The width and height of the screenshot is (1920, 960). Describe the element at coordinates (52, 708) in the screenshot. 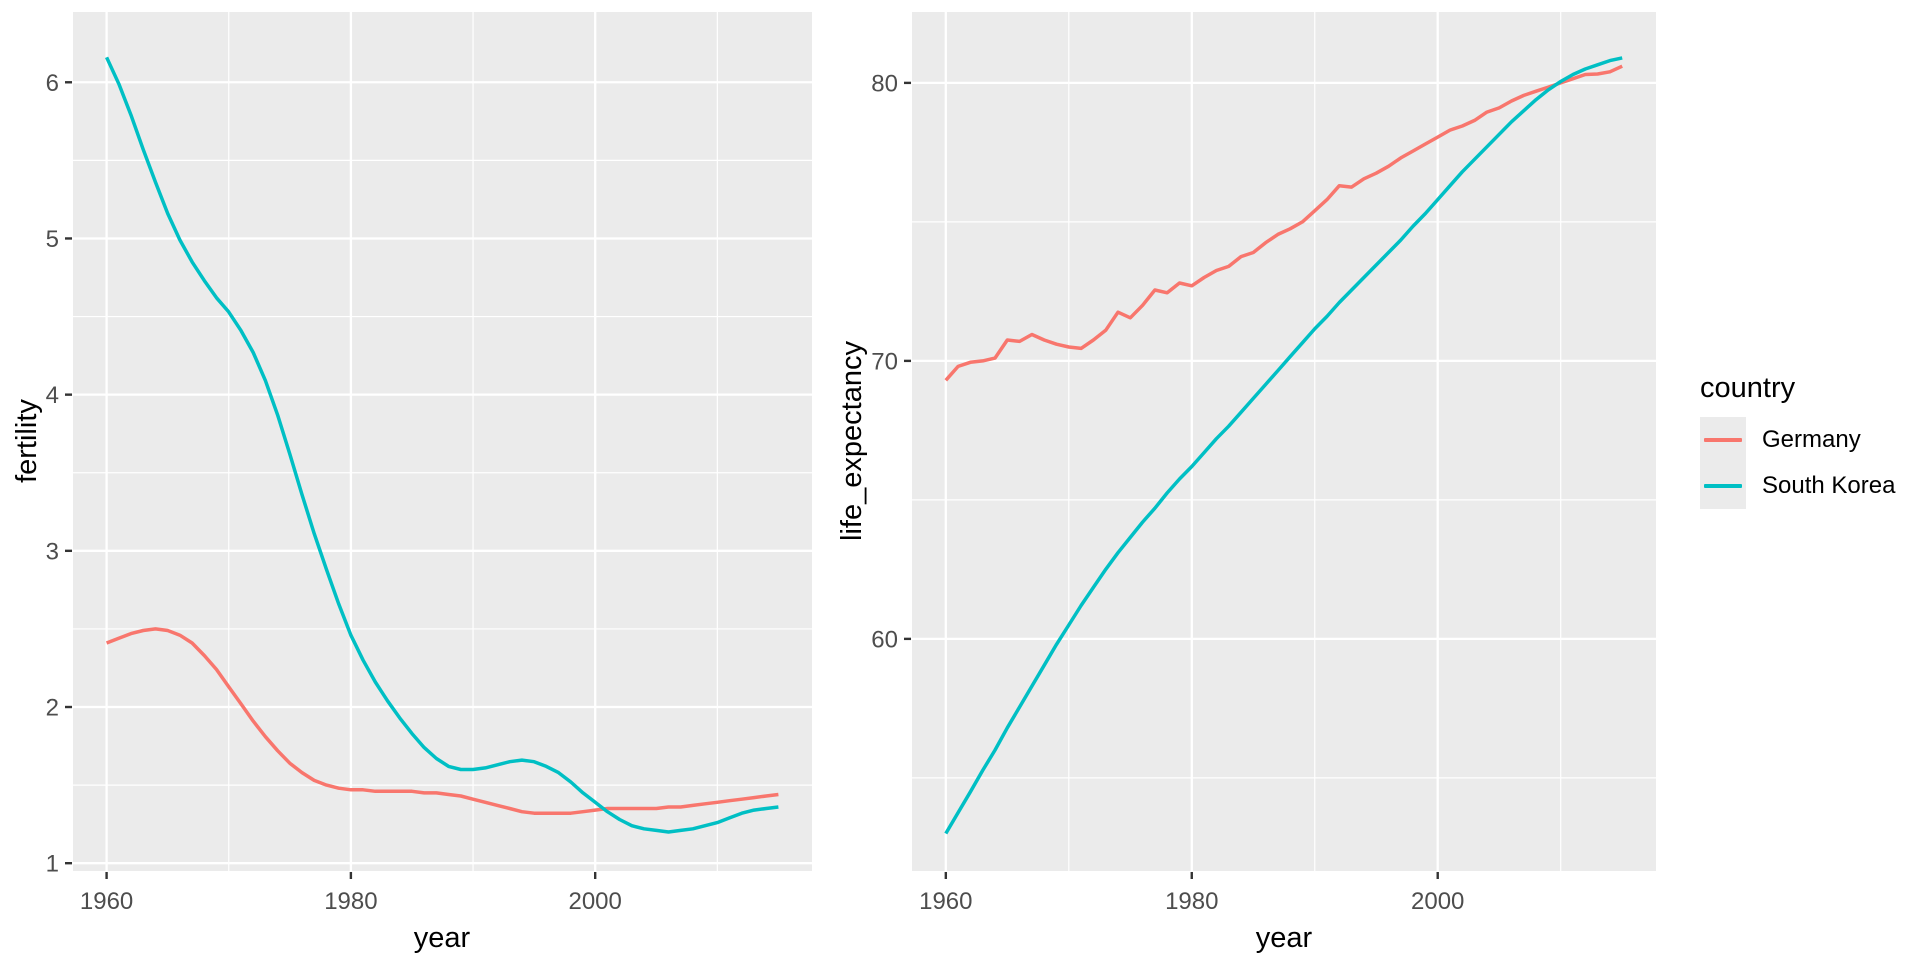

I see `y-tick-label: 2` at that location.